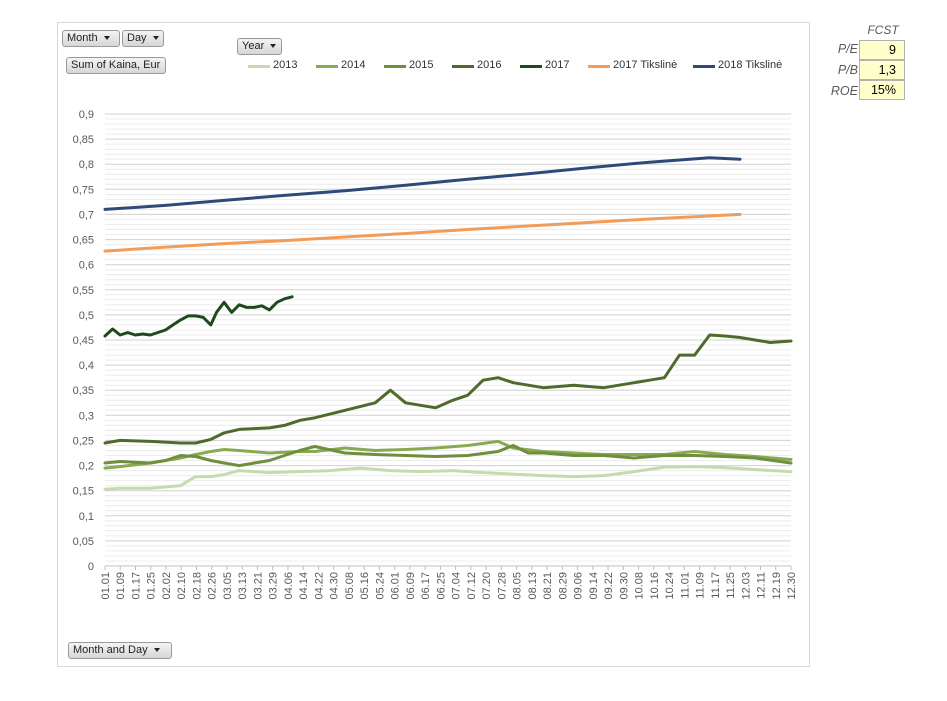  Describe the element at coordinates (228, 586) in the screenshot. I see `x-tick-label: 03.05` at that location.